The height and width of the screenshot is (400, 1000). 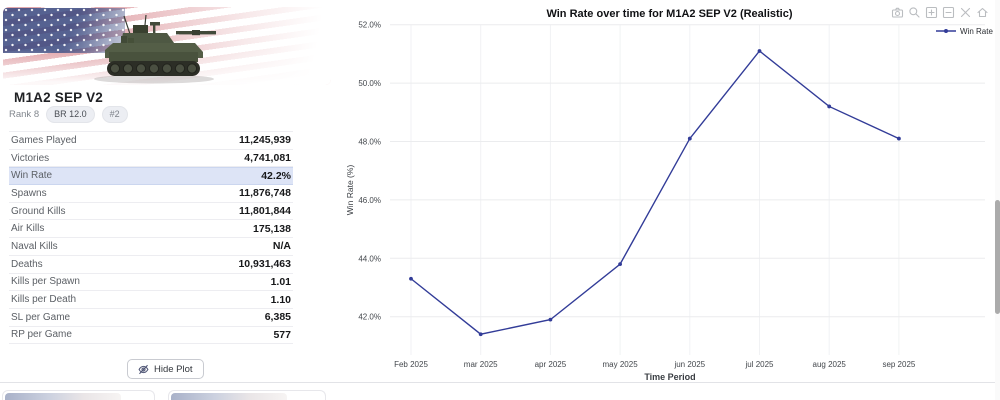 I want to click on table-row: Kills per Spawn 1.01, so click(x=151, y=283).